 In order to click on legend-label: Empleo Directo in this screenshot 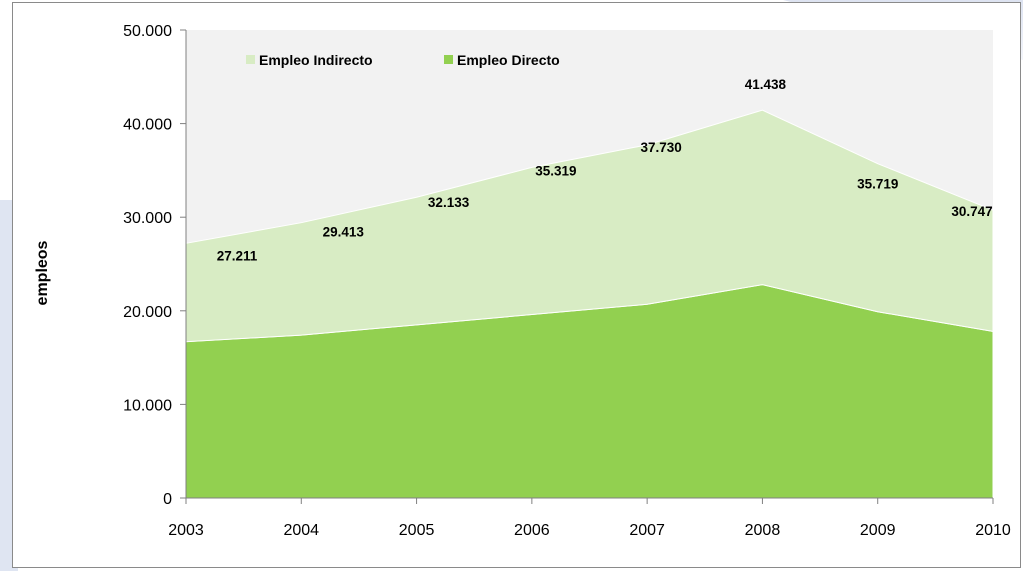, I will do `click(508, 60)`.